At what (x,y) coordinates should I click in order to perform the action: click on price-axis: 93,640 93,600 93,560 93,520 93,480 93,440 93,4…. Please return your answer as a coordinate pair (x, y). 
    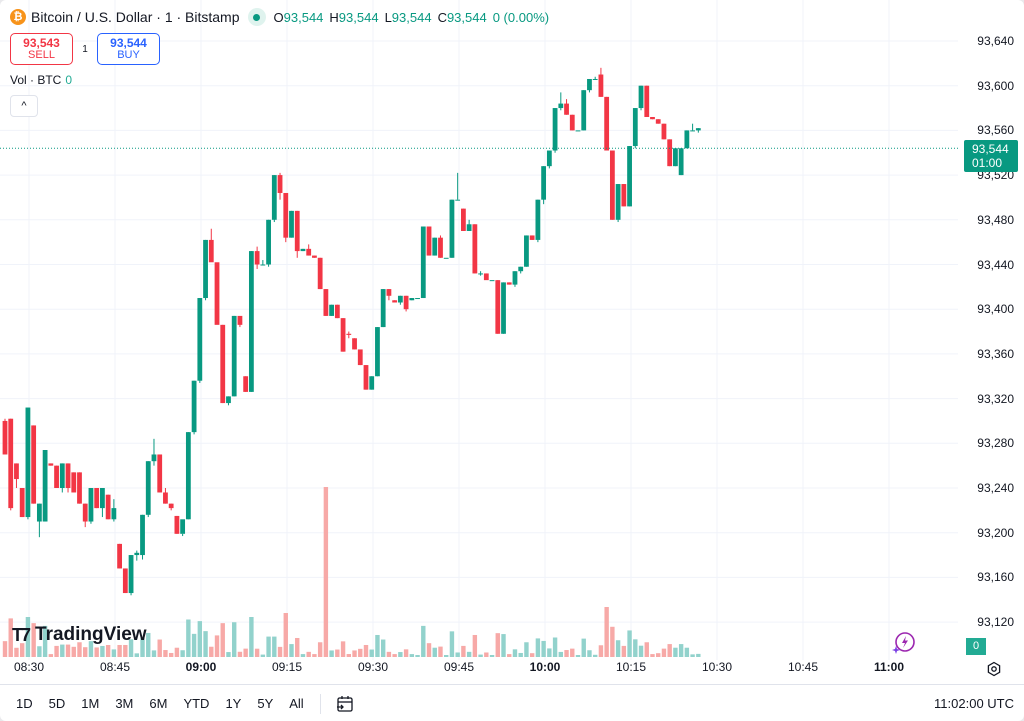
    Looking at the image, I should click on (991, 330).